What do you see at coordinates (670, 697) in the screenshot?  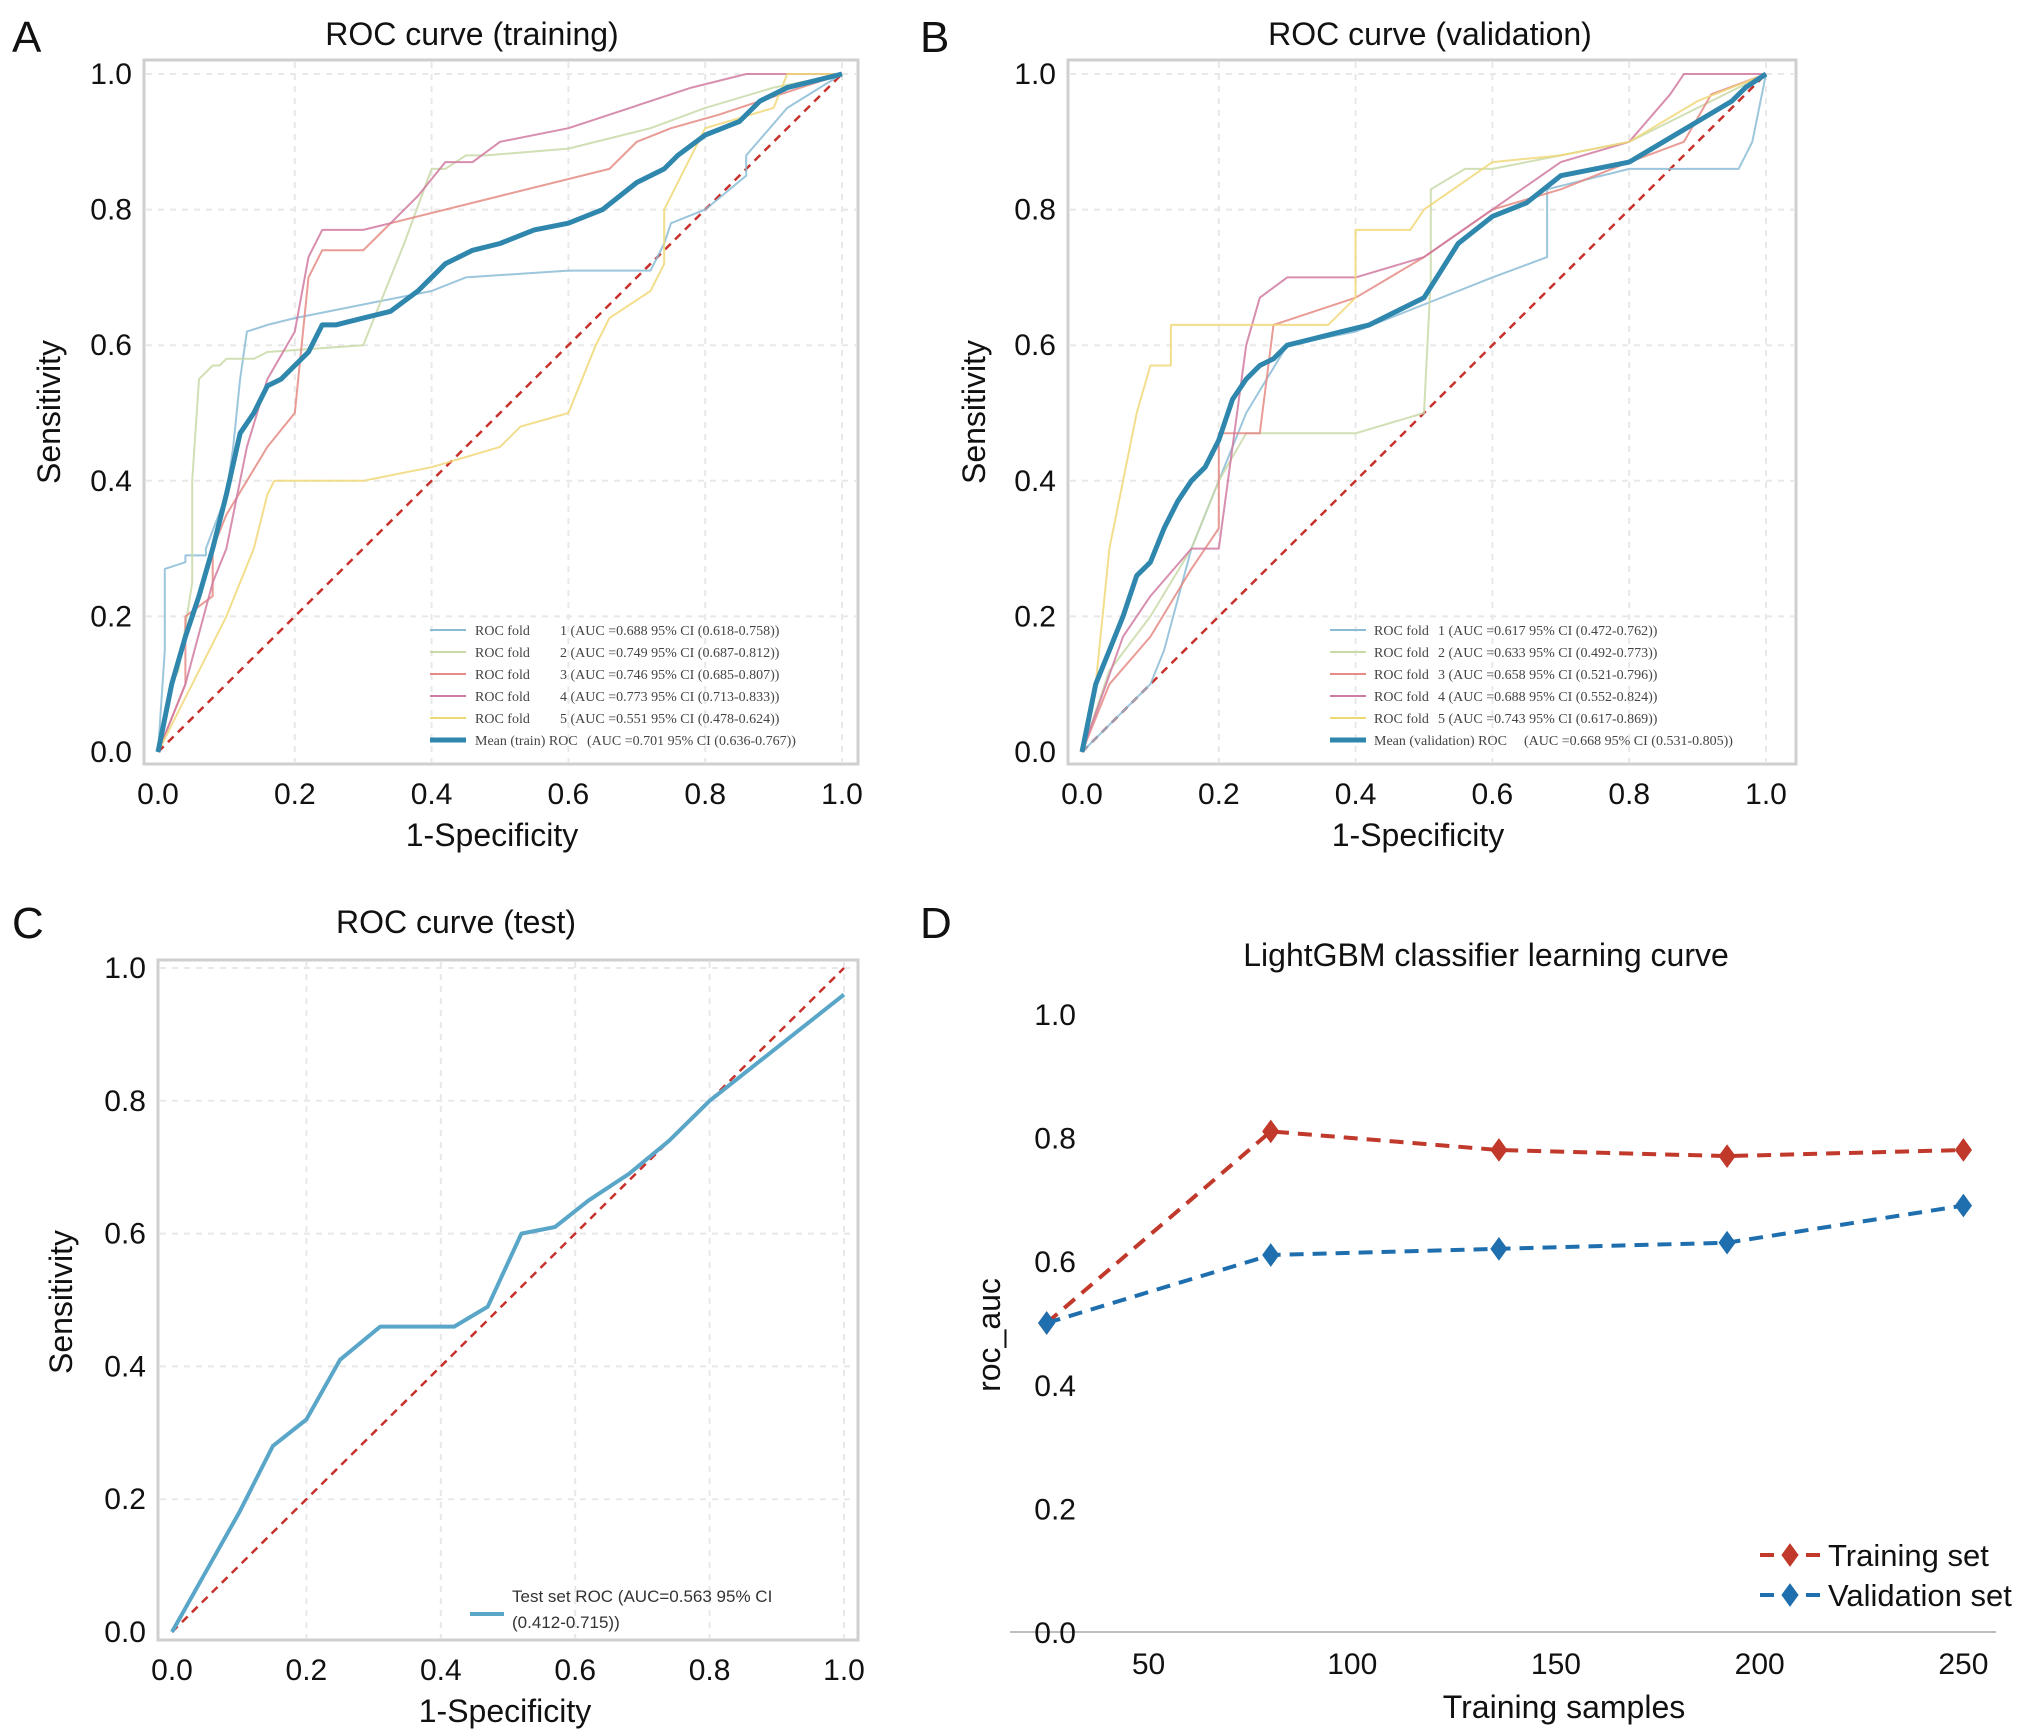 I see `legend-value-fold4-a: 4 (AUC =0.773 95% CI (0.713-0.833))` at bounding box center [670, 697].